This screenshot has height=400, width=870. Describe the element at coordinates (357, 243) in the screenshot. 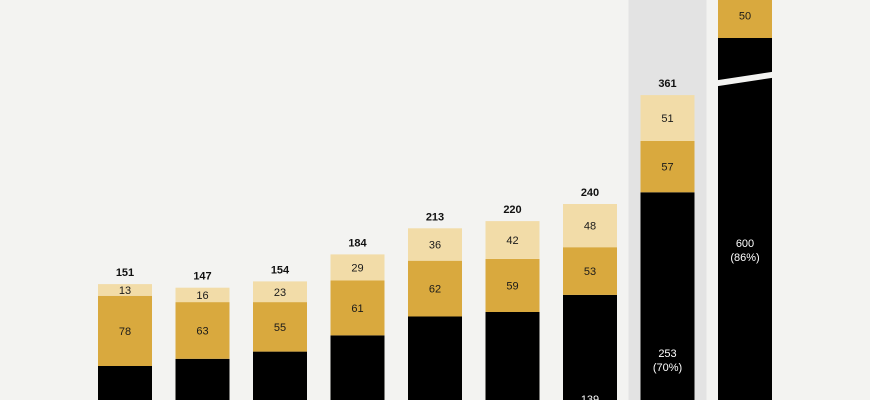

I see `bar-total-label: 184` at that location.